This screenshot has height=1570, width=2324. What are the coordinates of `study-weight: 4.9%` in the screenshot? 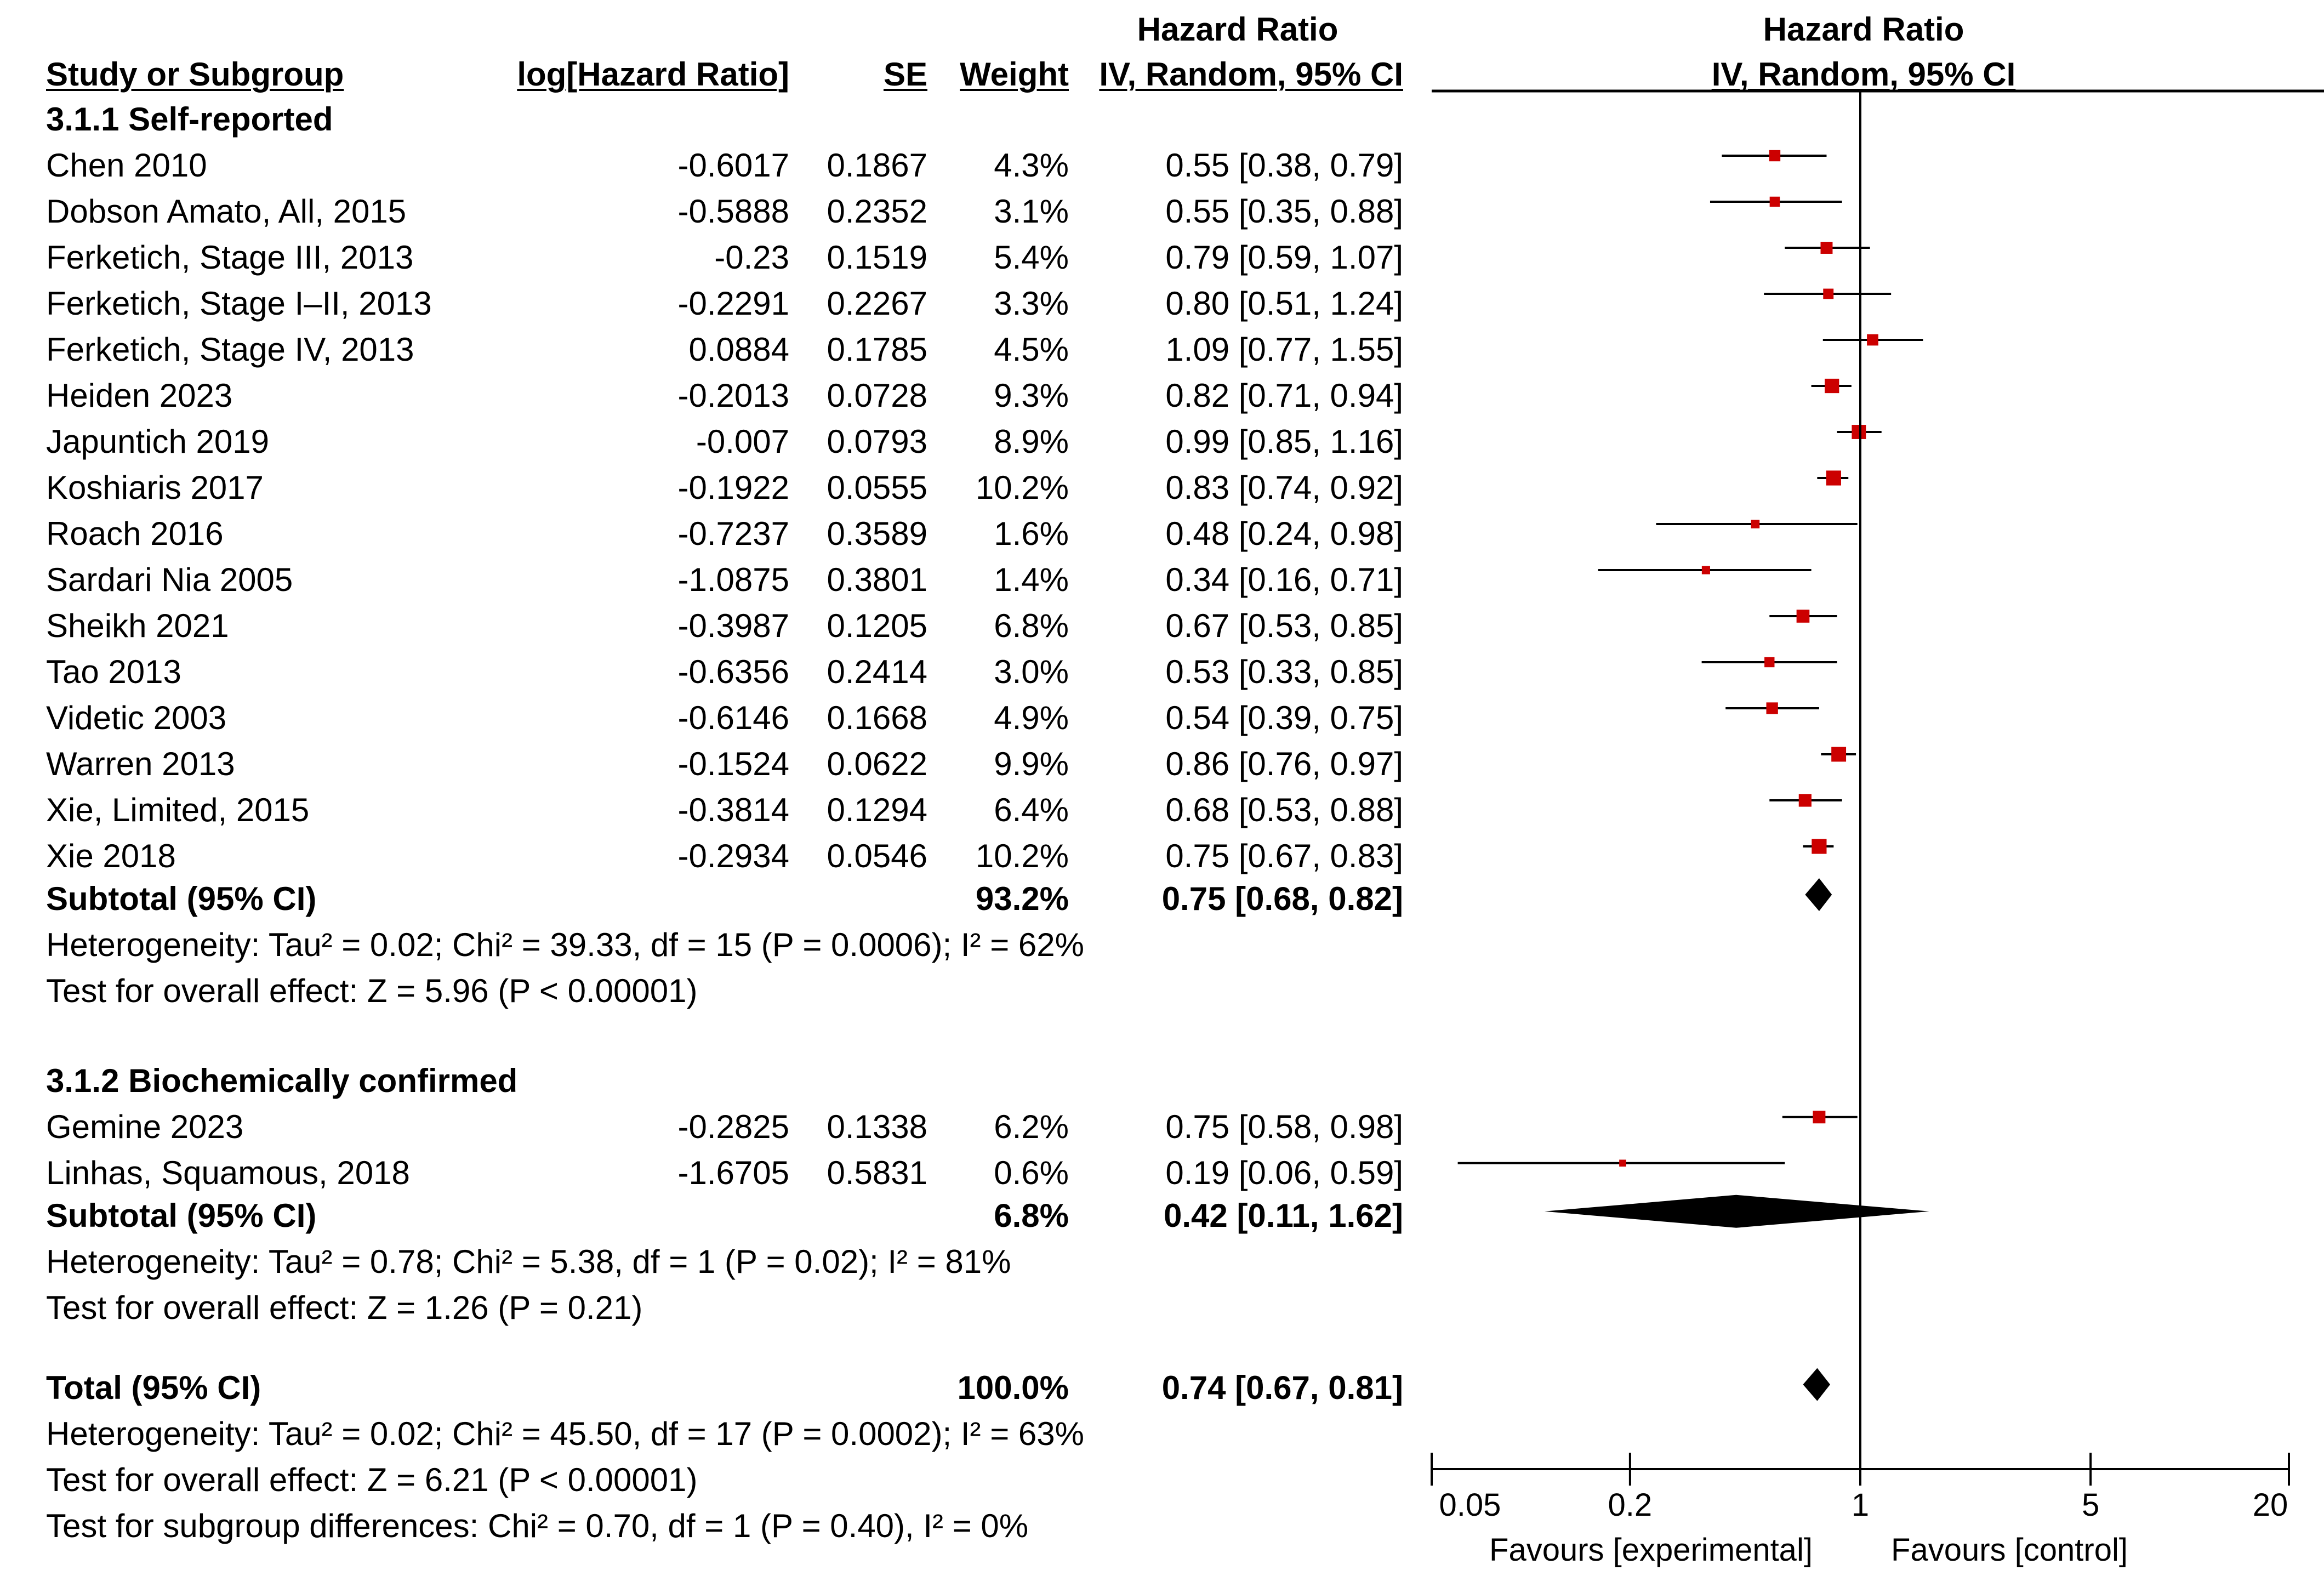 It's located at (1031, 717).